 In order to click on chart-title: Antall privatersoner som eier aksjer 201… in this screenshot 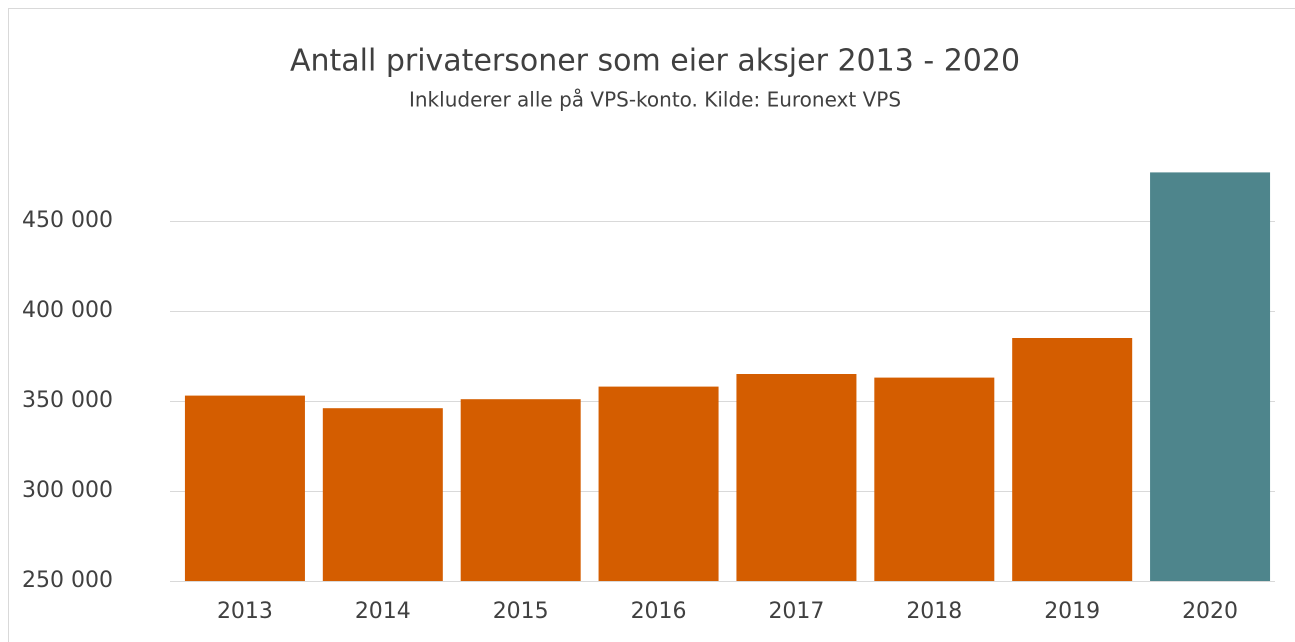, I will do `click(655, 61)`.